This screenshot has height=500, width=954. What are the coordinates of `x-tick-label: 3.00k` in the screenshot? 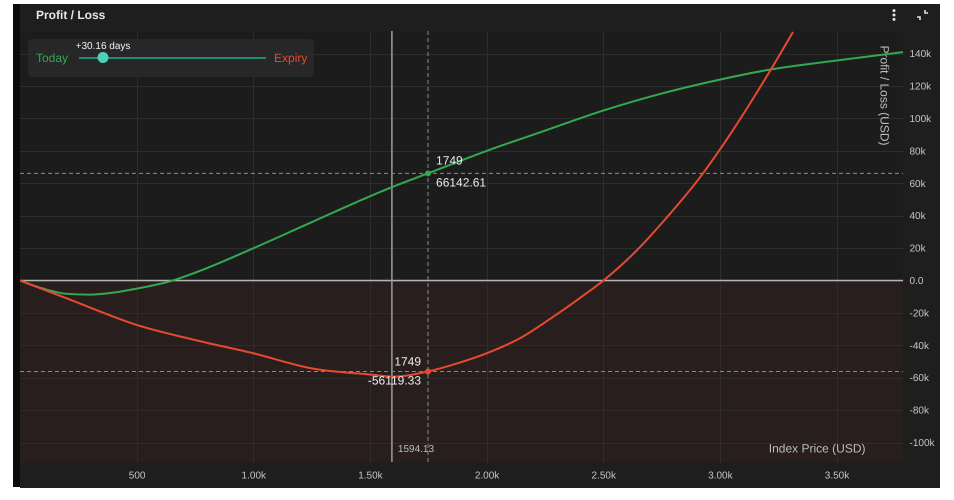 It's located at (721, 476).